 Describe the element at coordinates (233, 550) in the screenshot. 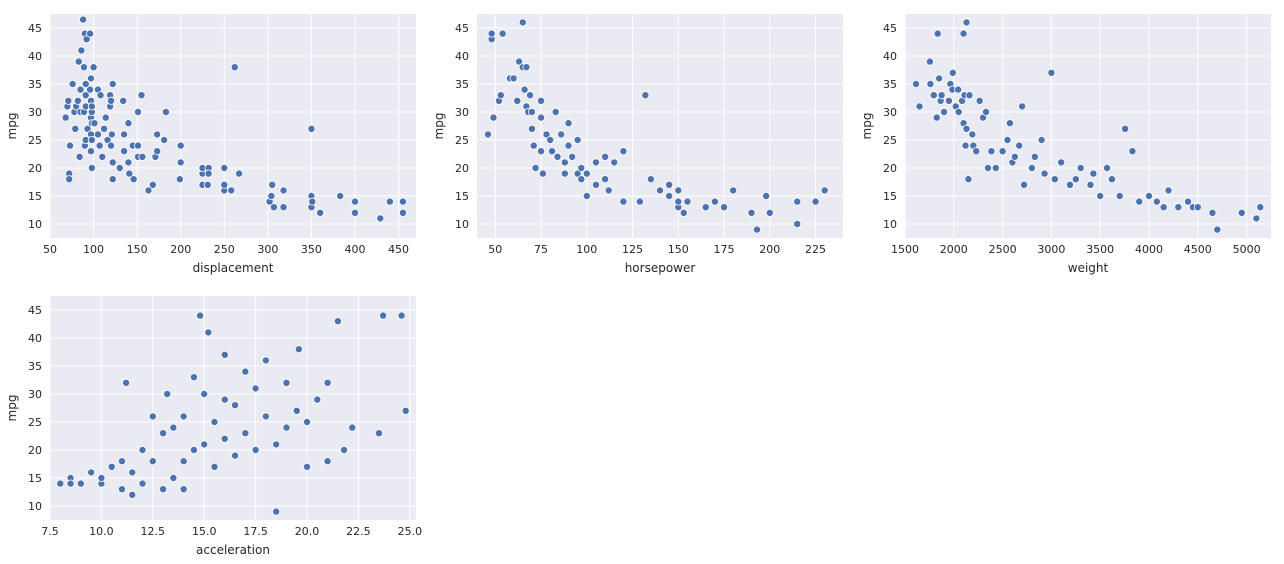

I see `x-axis-label: acceleration` at that location.